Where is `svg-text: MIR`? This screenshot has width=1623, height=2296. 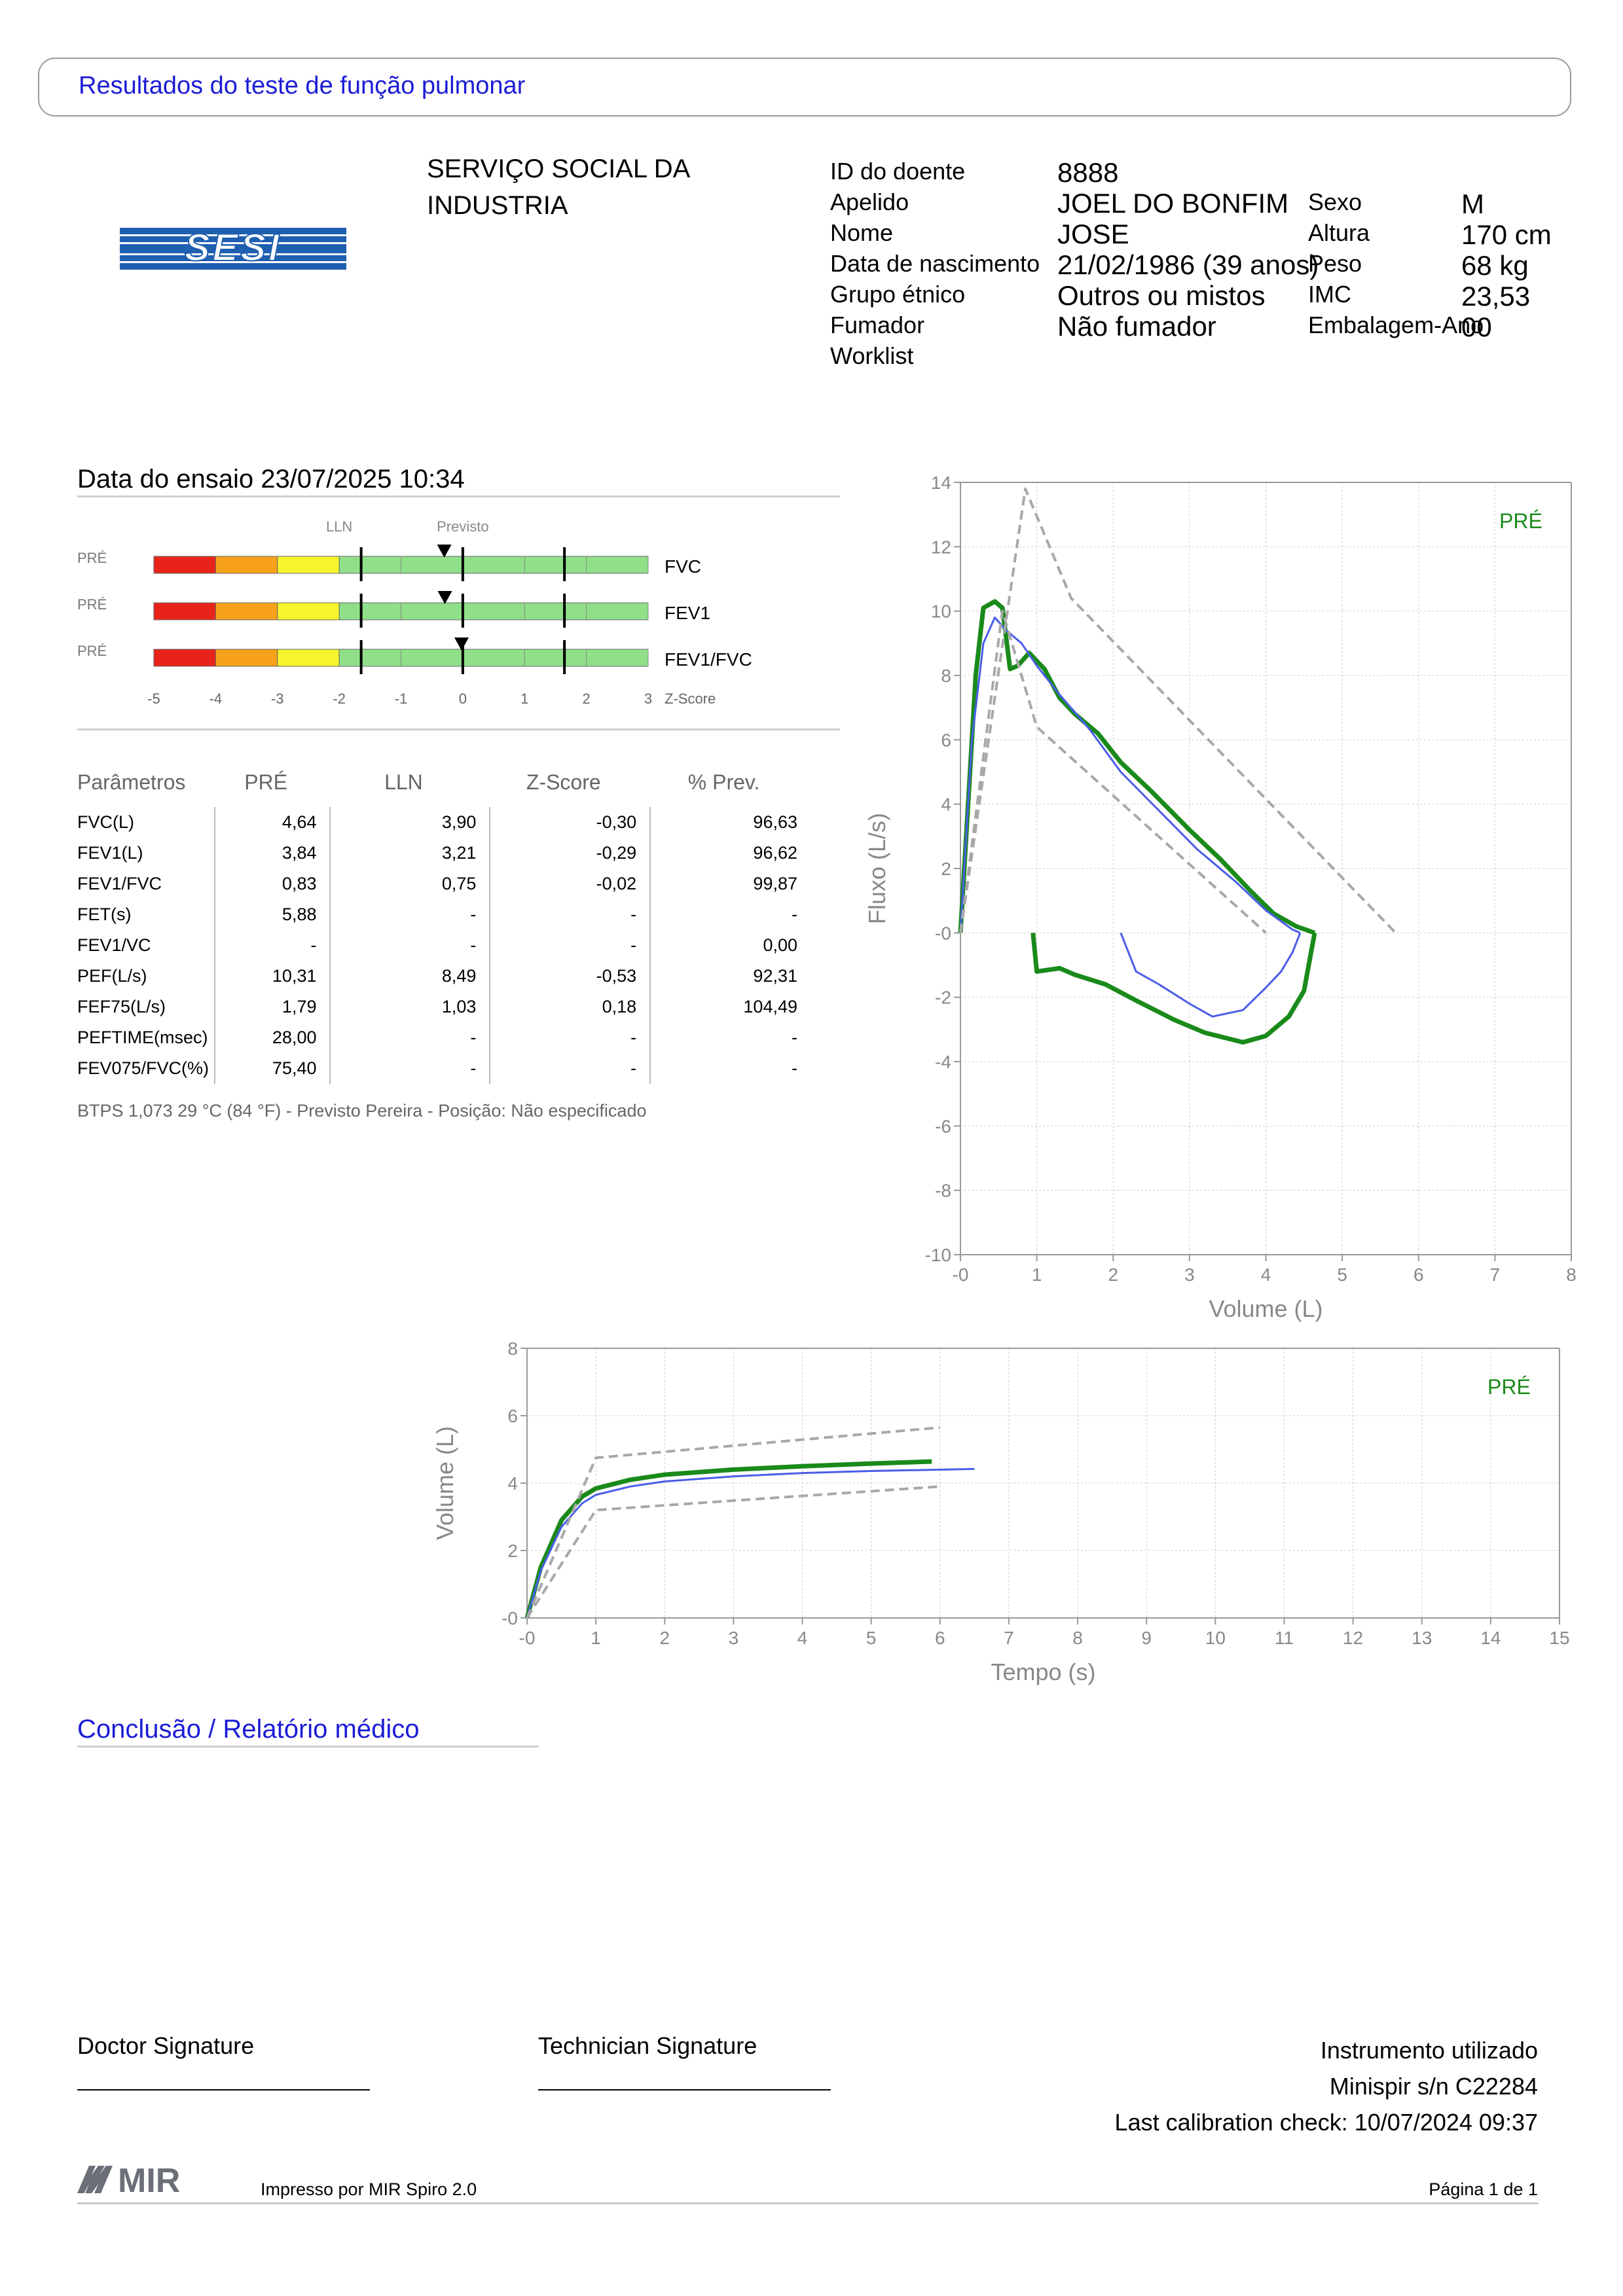
svg-text: MIR is located at coordinates (149, 2179).